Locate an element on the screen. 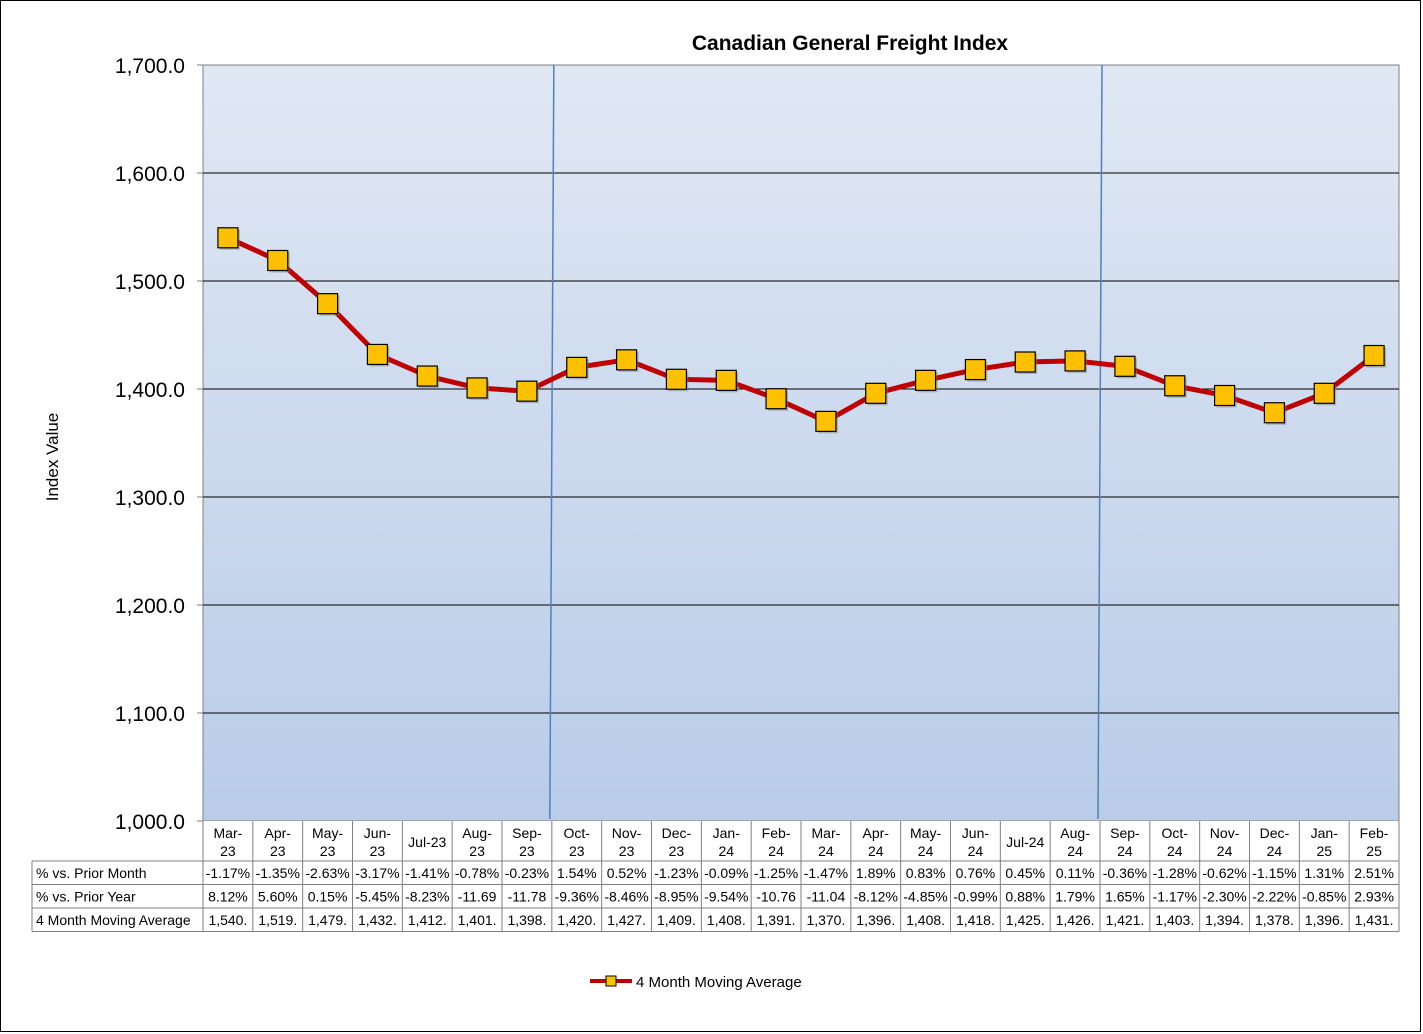 The image size is (1423, 1034). table-cell: -8.95% is located at coordinates (676, 897).